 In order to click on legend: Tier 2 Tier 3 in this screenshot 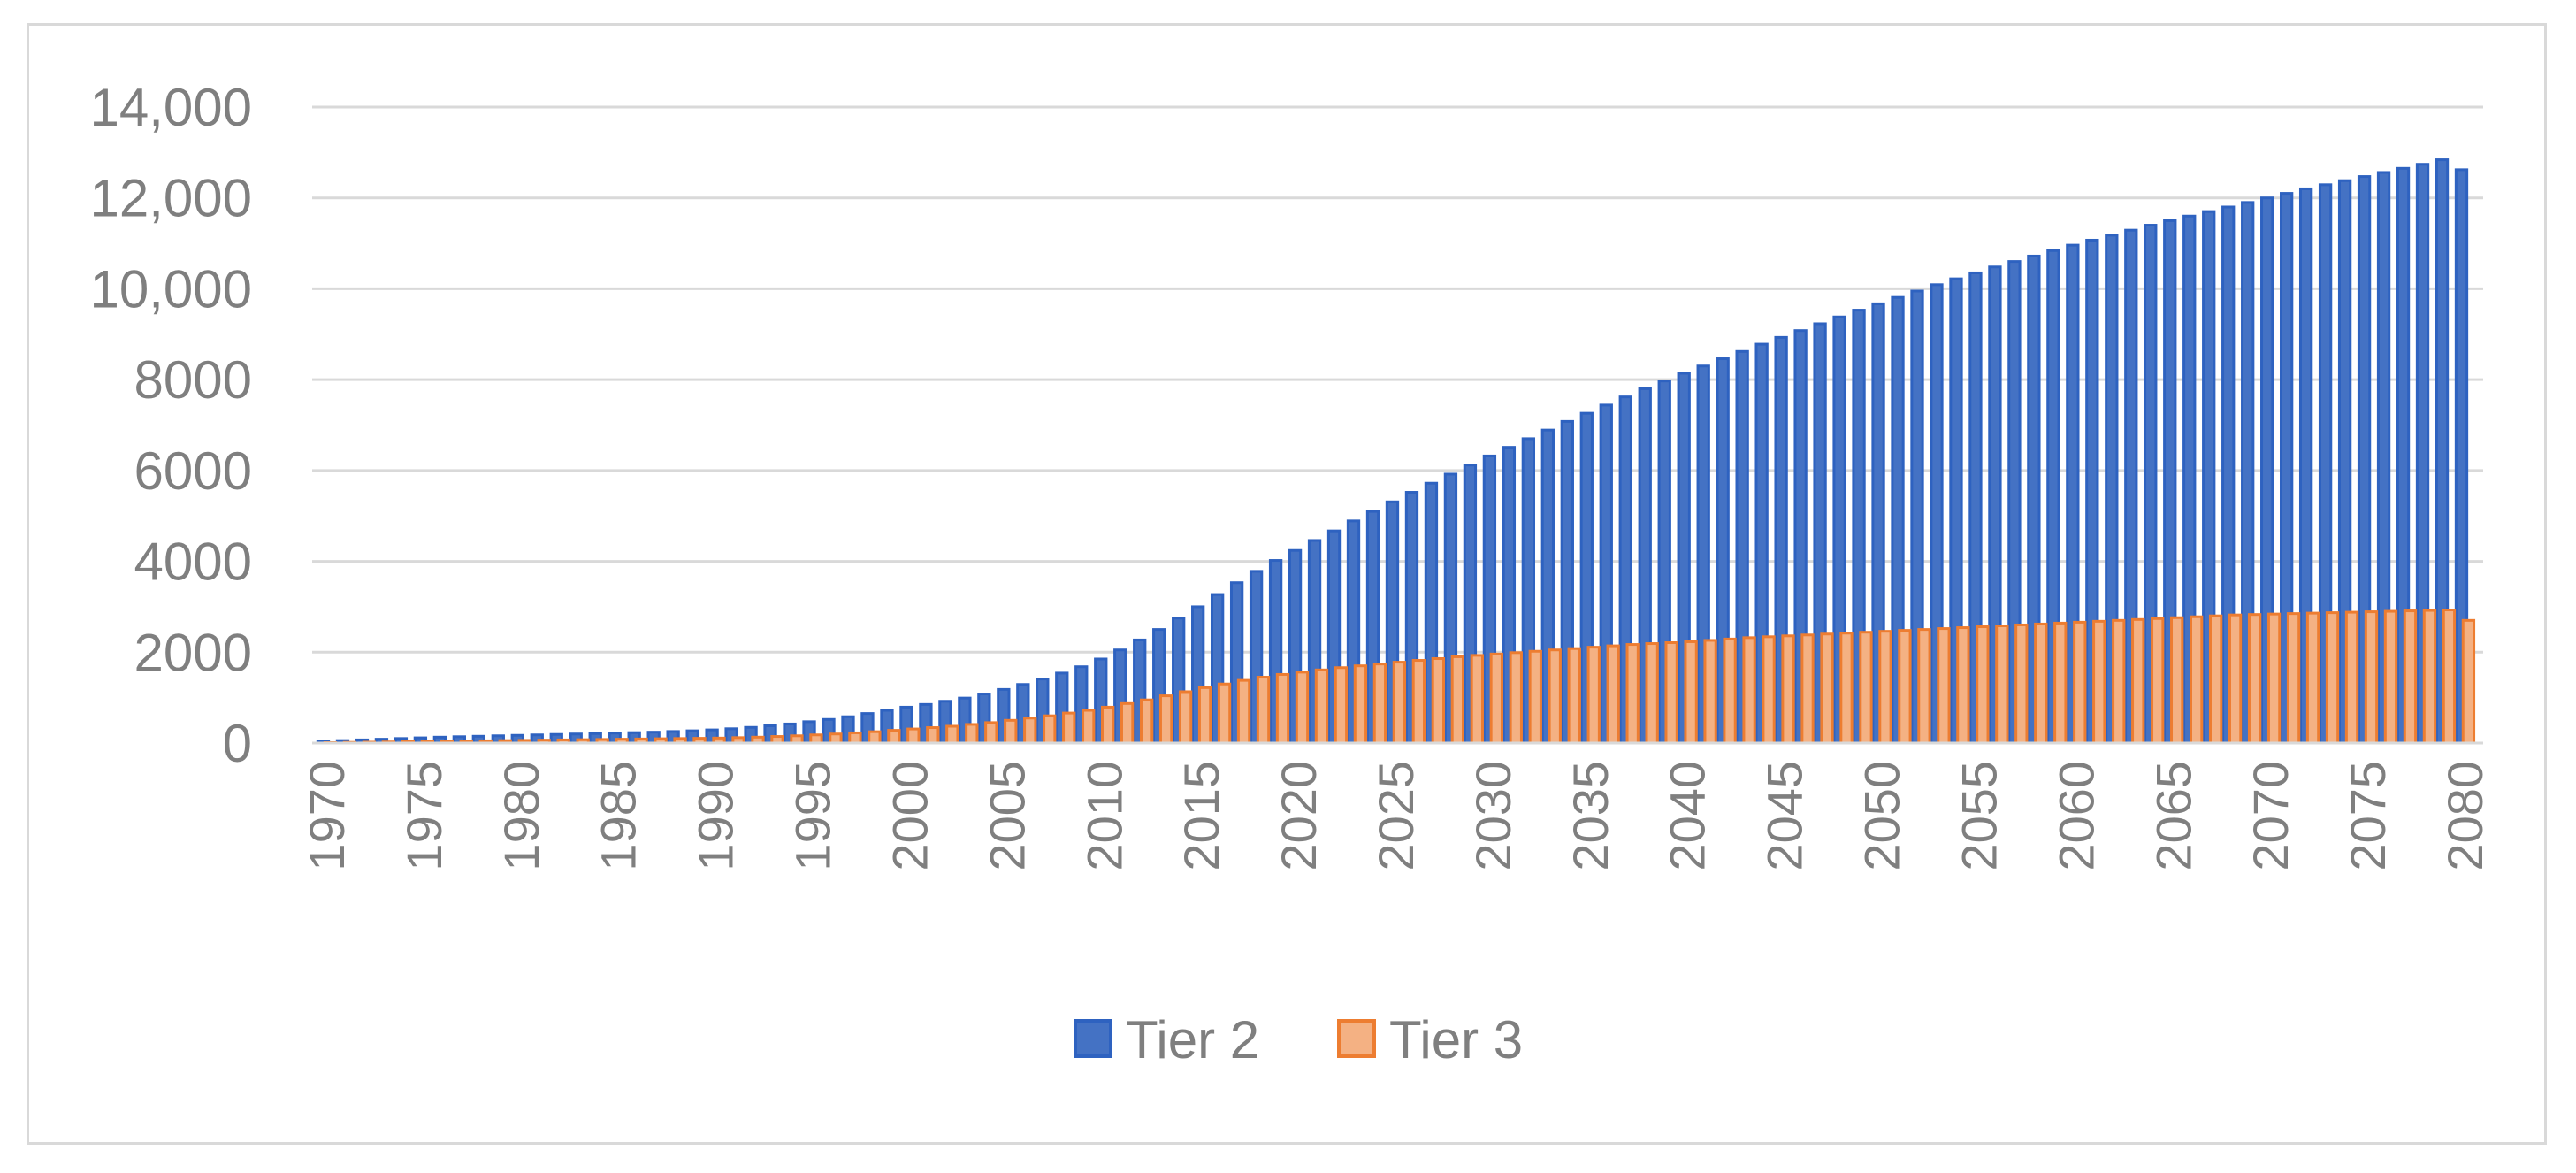, I will do `click(1298, 1040)`.